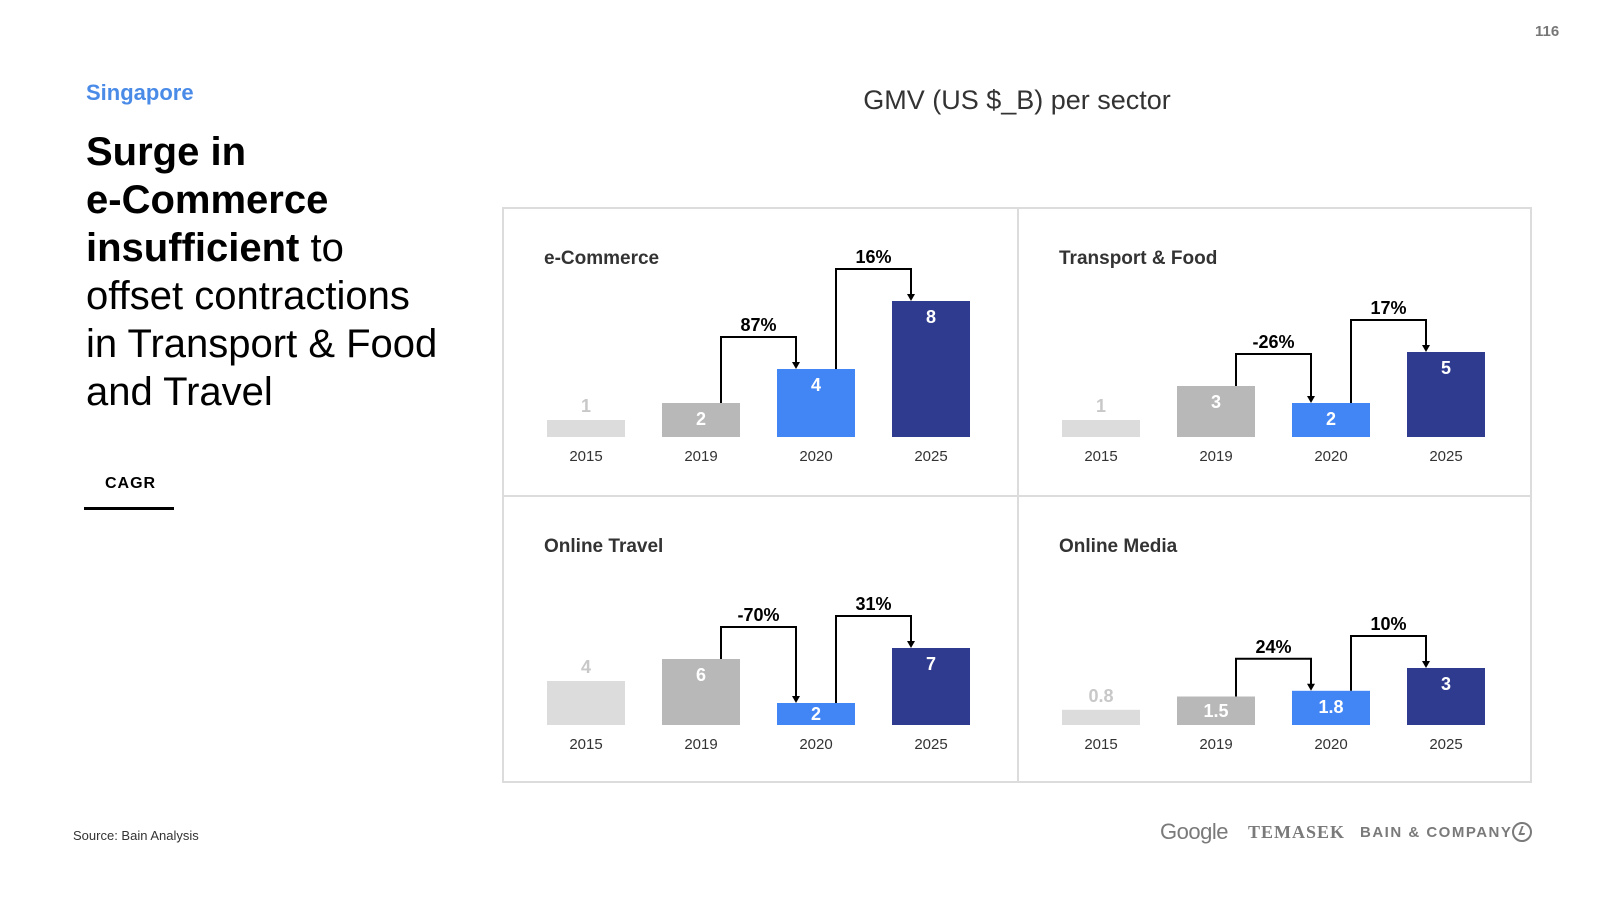 The image size is (1600, 900). What do you see at coordinates (1273, 647) in the screenshot?
I see `cagr-label-2019-2020: 24%` at bounding box center [1273, 647].